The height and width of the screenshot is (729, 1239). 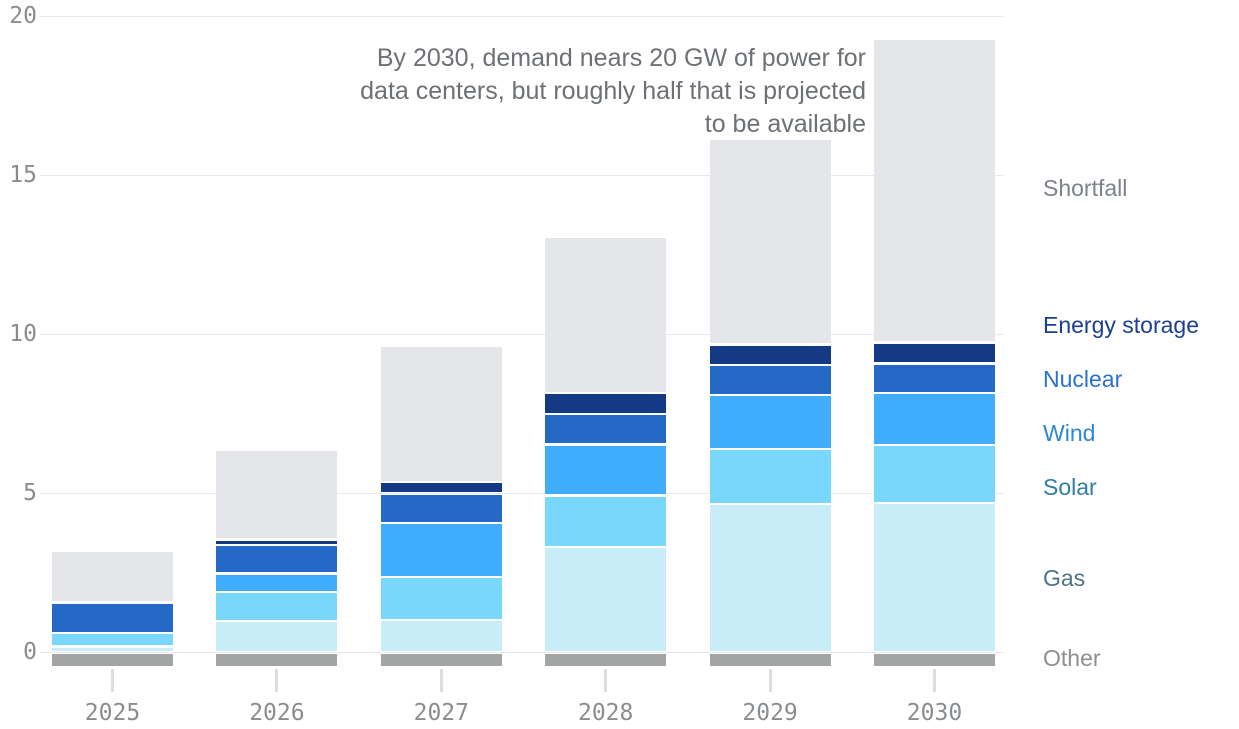 What do you see at coordinates (277, 660) in the screenshot?
I see `bar-segment-other-2026` at bounding box center [277, 660].